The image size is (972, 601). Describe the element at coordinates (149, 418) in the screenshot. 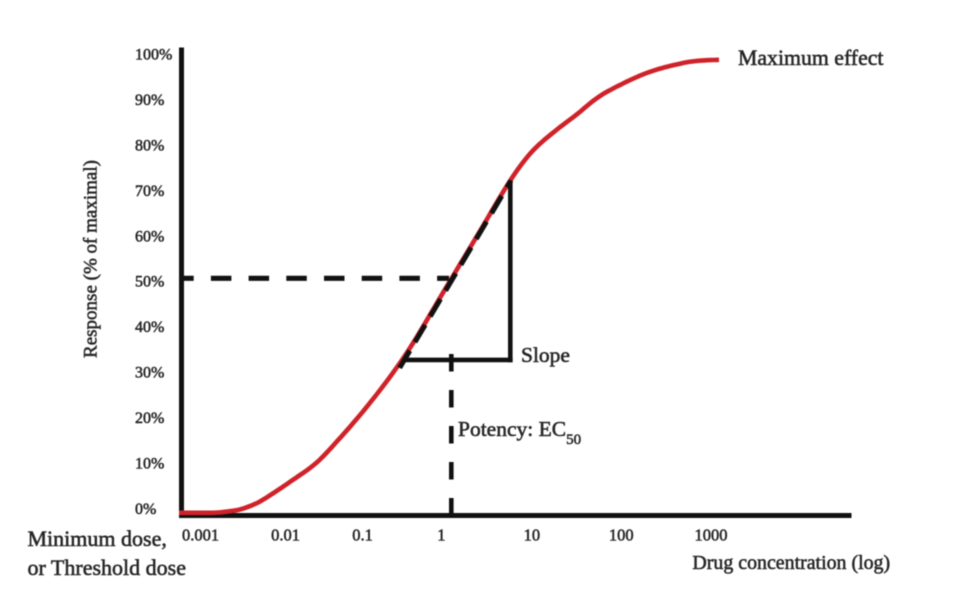

I see `svg-text: 20%` at that location.